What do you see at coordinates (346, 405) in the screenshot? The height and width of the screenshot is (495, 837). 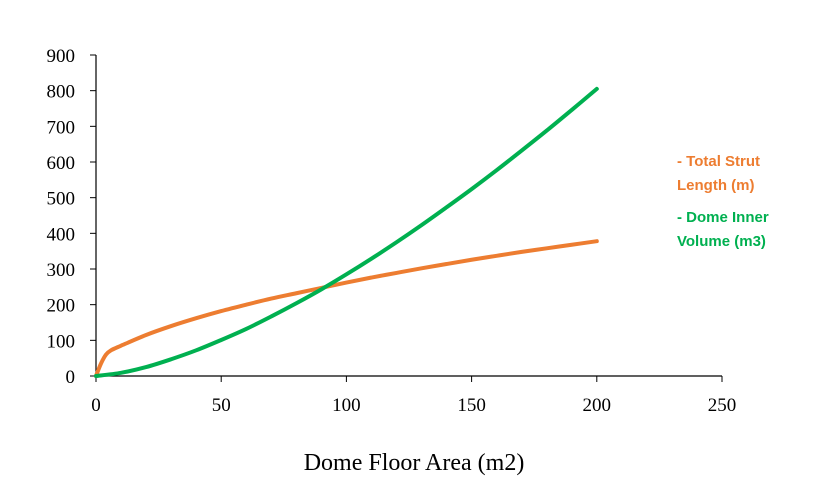 I see `x-tick-label: 100` at bounding box center [346, 405].